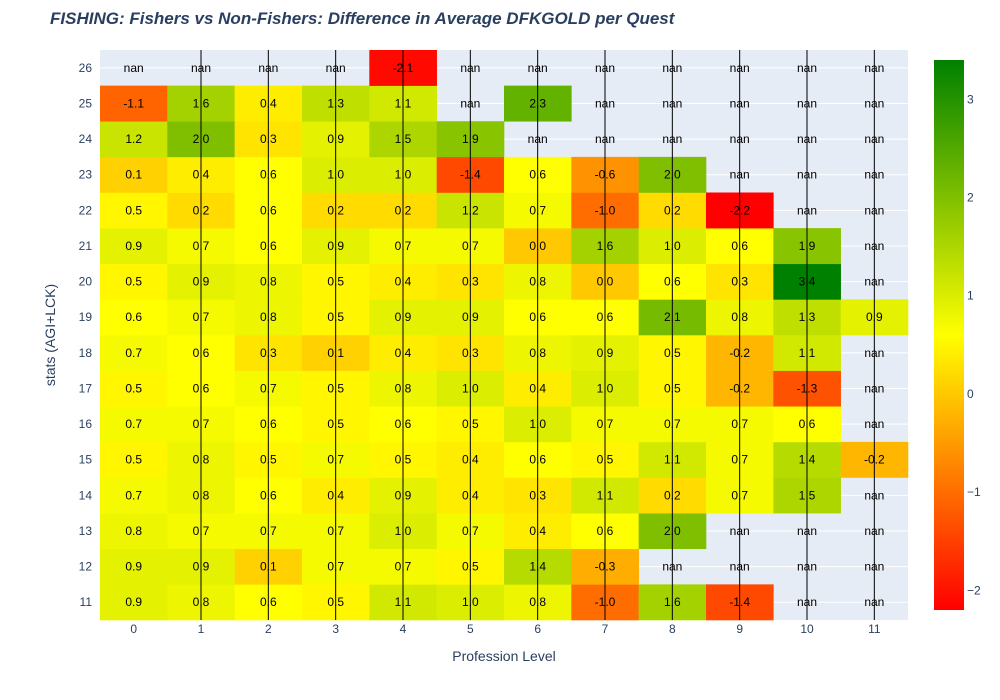 The height and width of the screenshot is (700, 1000). I want to click on cell-label: 1.1, so click(605, 495).